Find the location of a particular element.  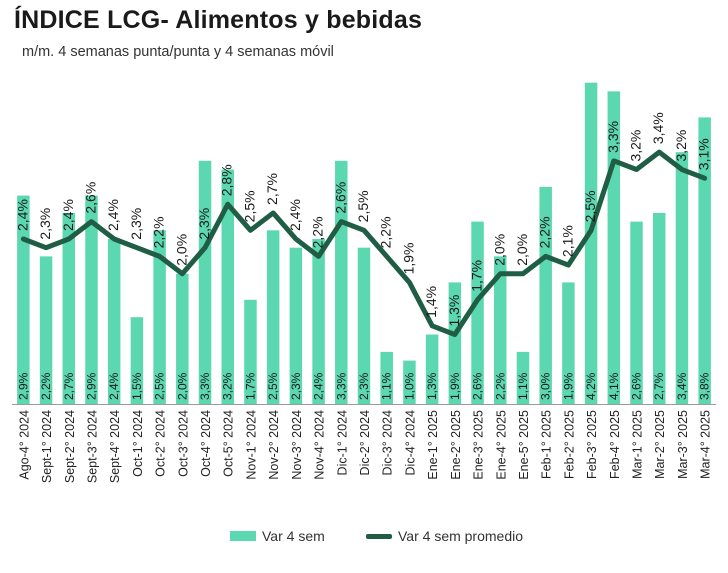

bar-value-label: 3,4% is located at coordinates (682, 386).